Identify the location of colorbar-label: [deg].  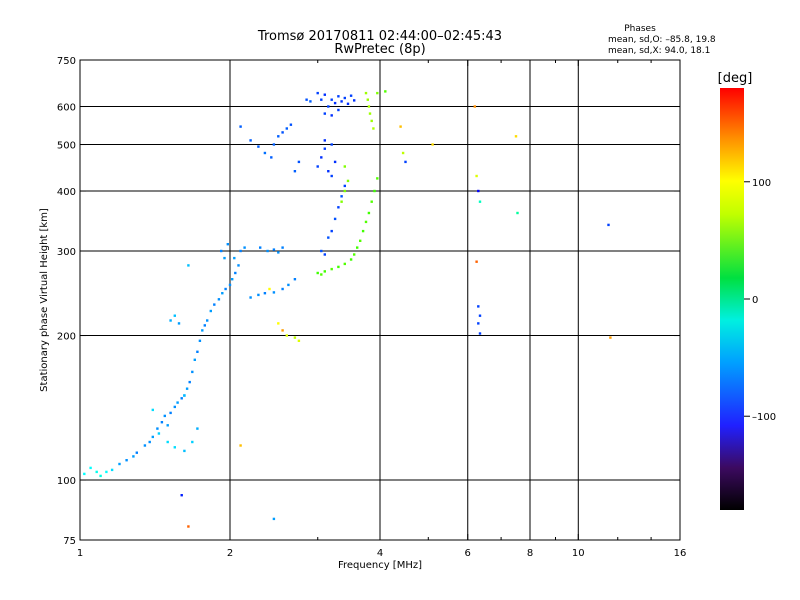
(735, 78).